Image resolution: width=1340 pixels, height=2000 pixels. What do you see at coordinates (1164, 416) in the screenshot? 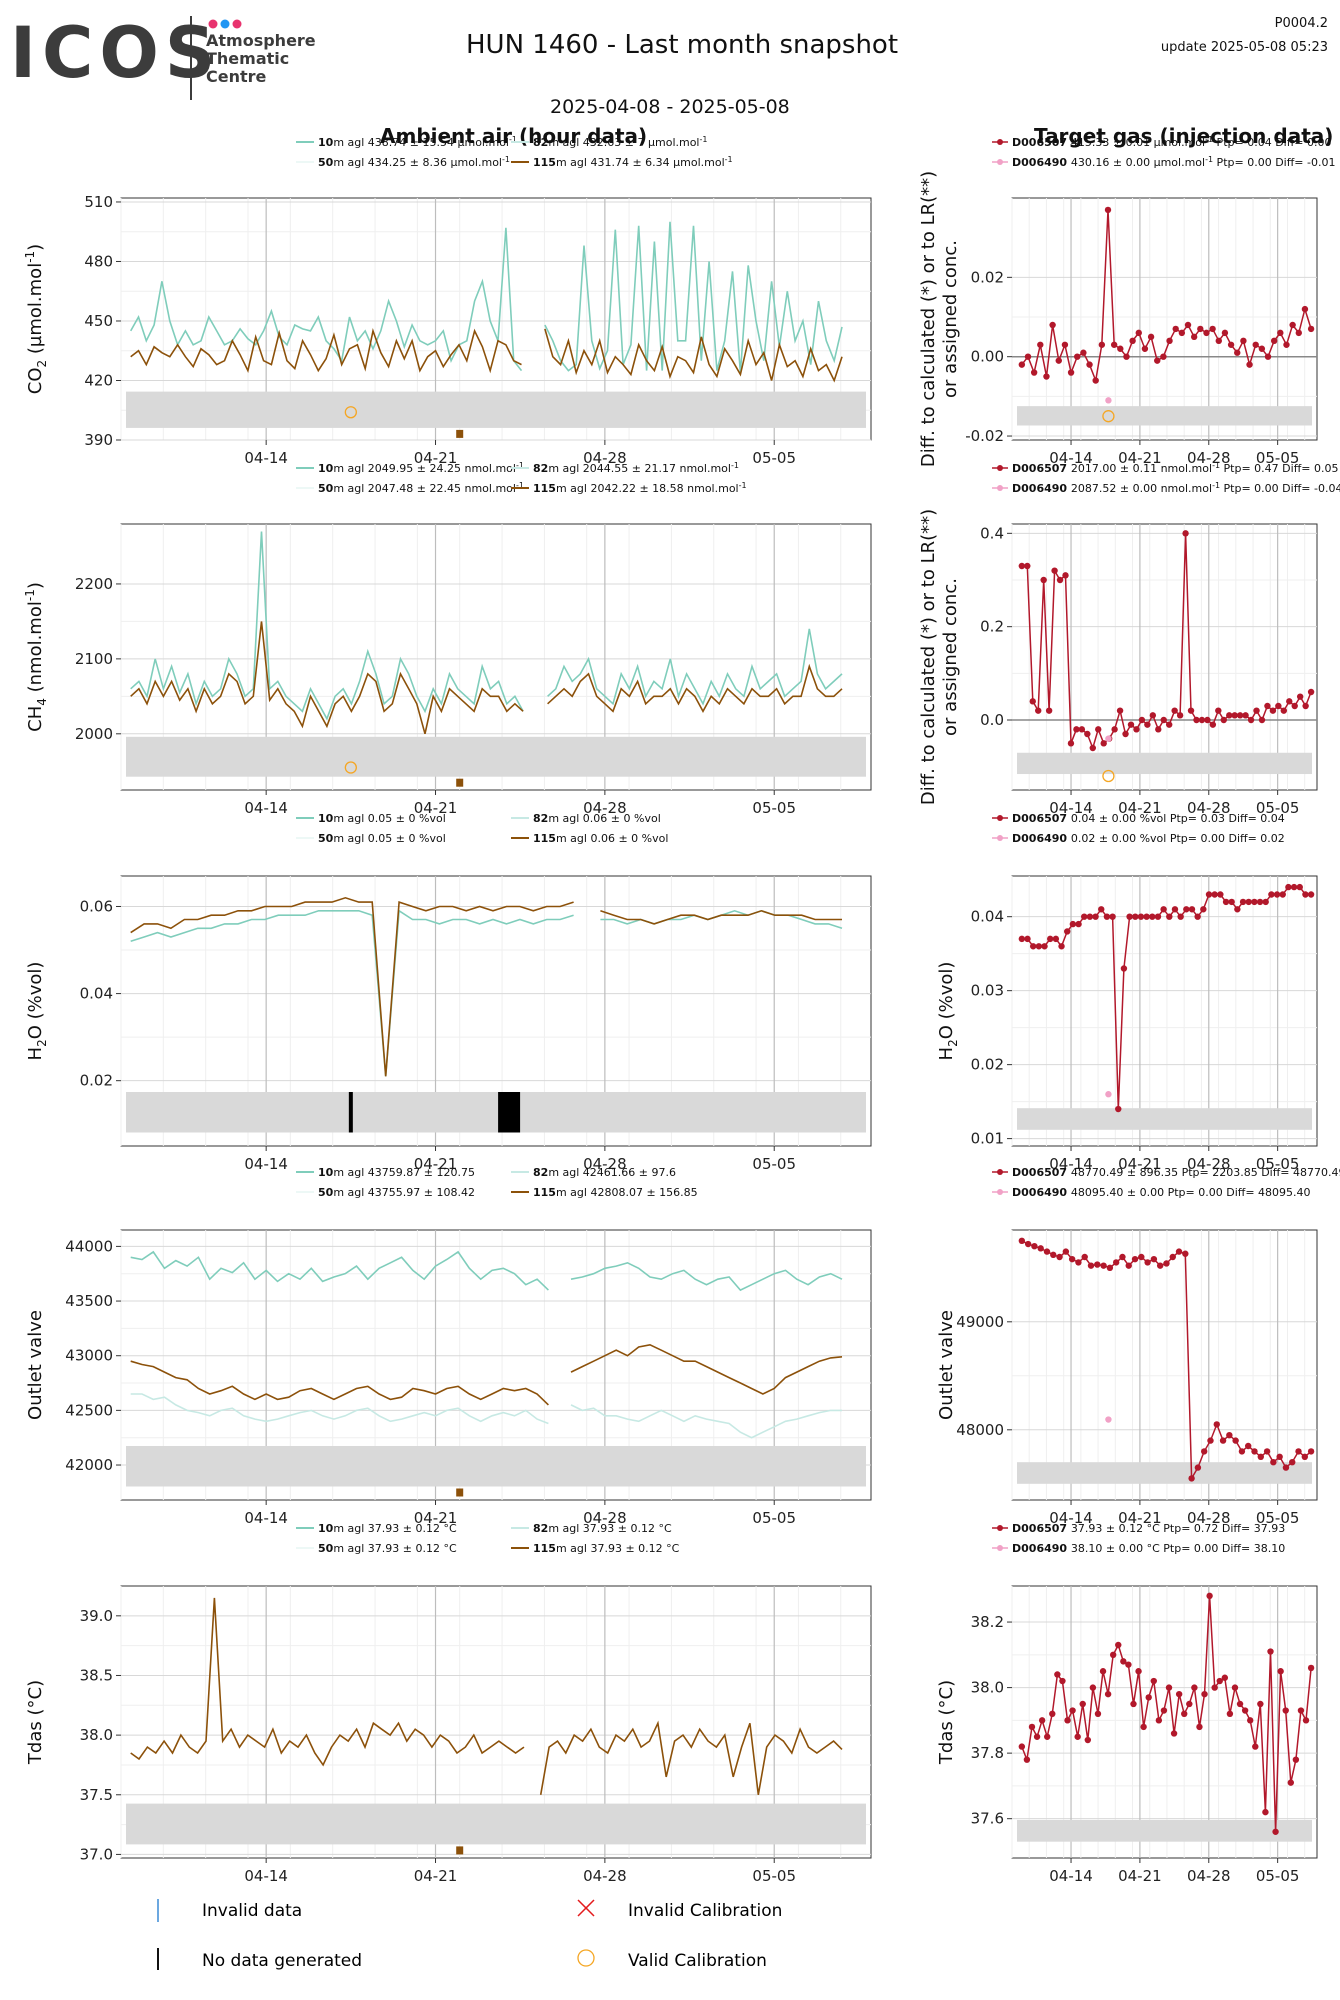
I see `co2-target-status-band` at bounding box center [1164, 416].